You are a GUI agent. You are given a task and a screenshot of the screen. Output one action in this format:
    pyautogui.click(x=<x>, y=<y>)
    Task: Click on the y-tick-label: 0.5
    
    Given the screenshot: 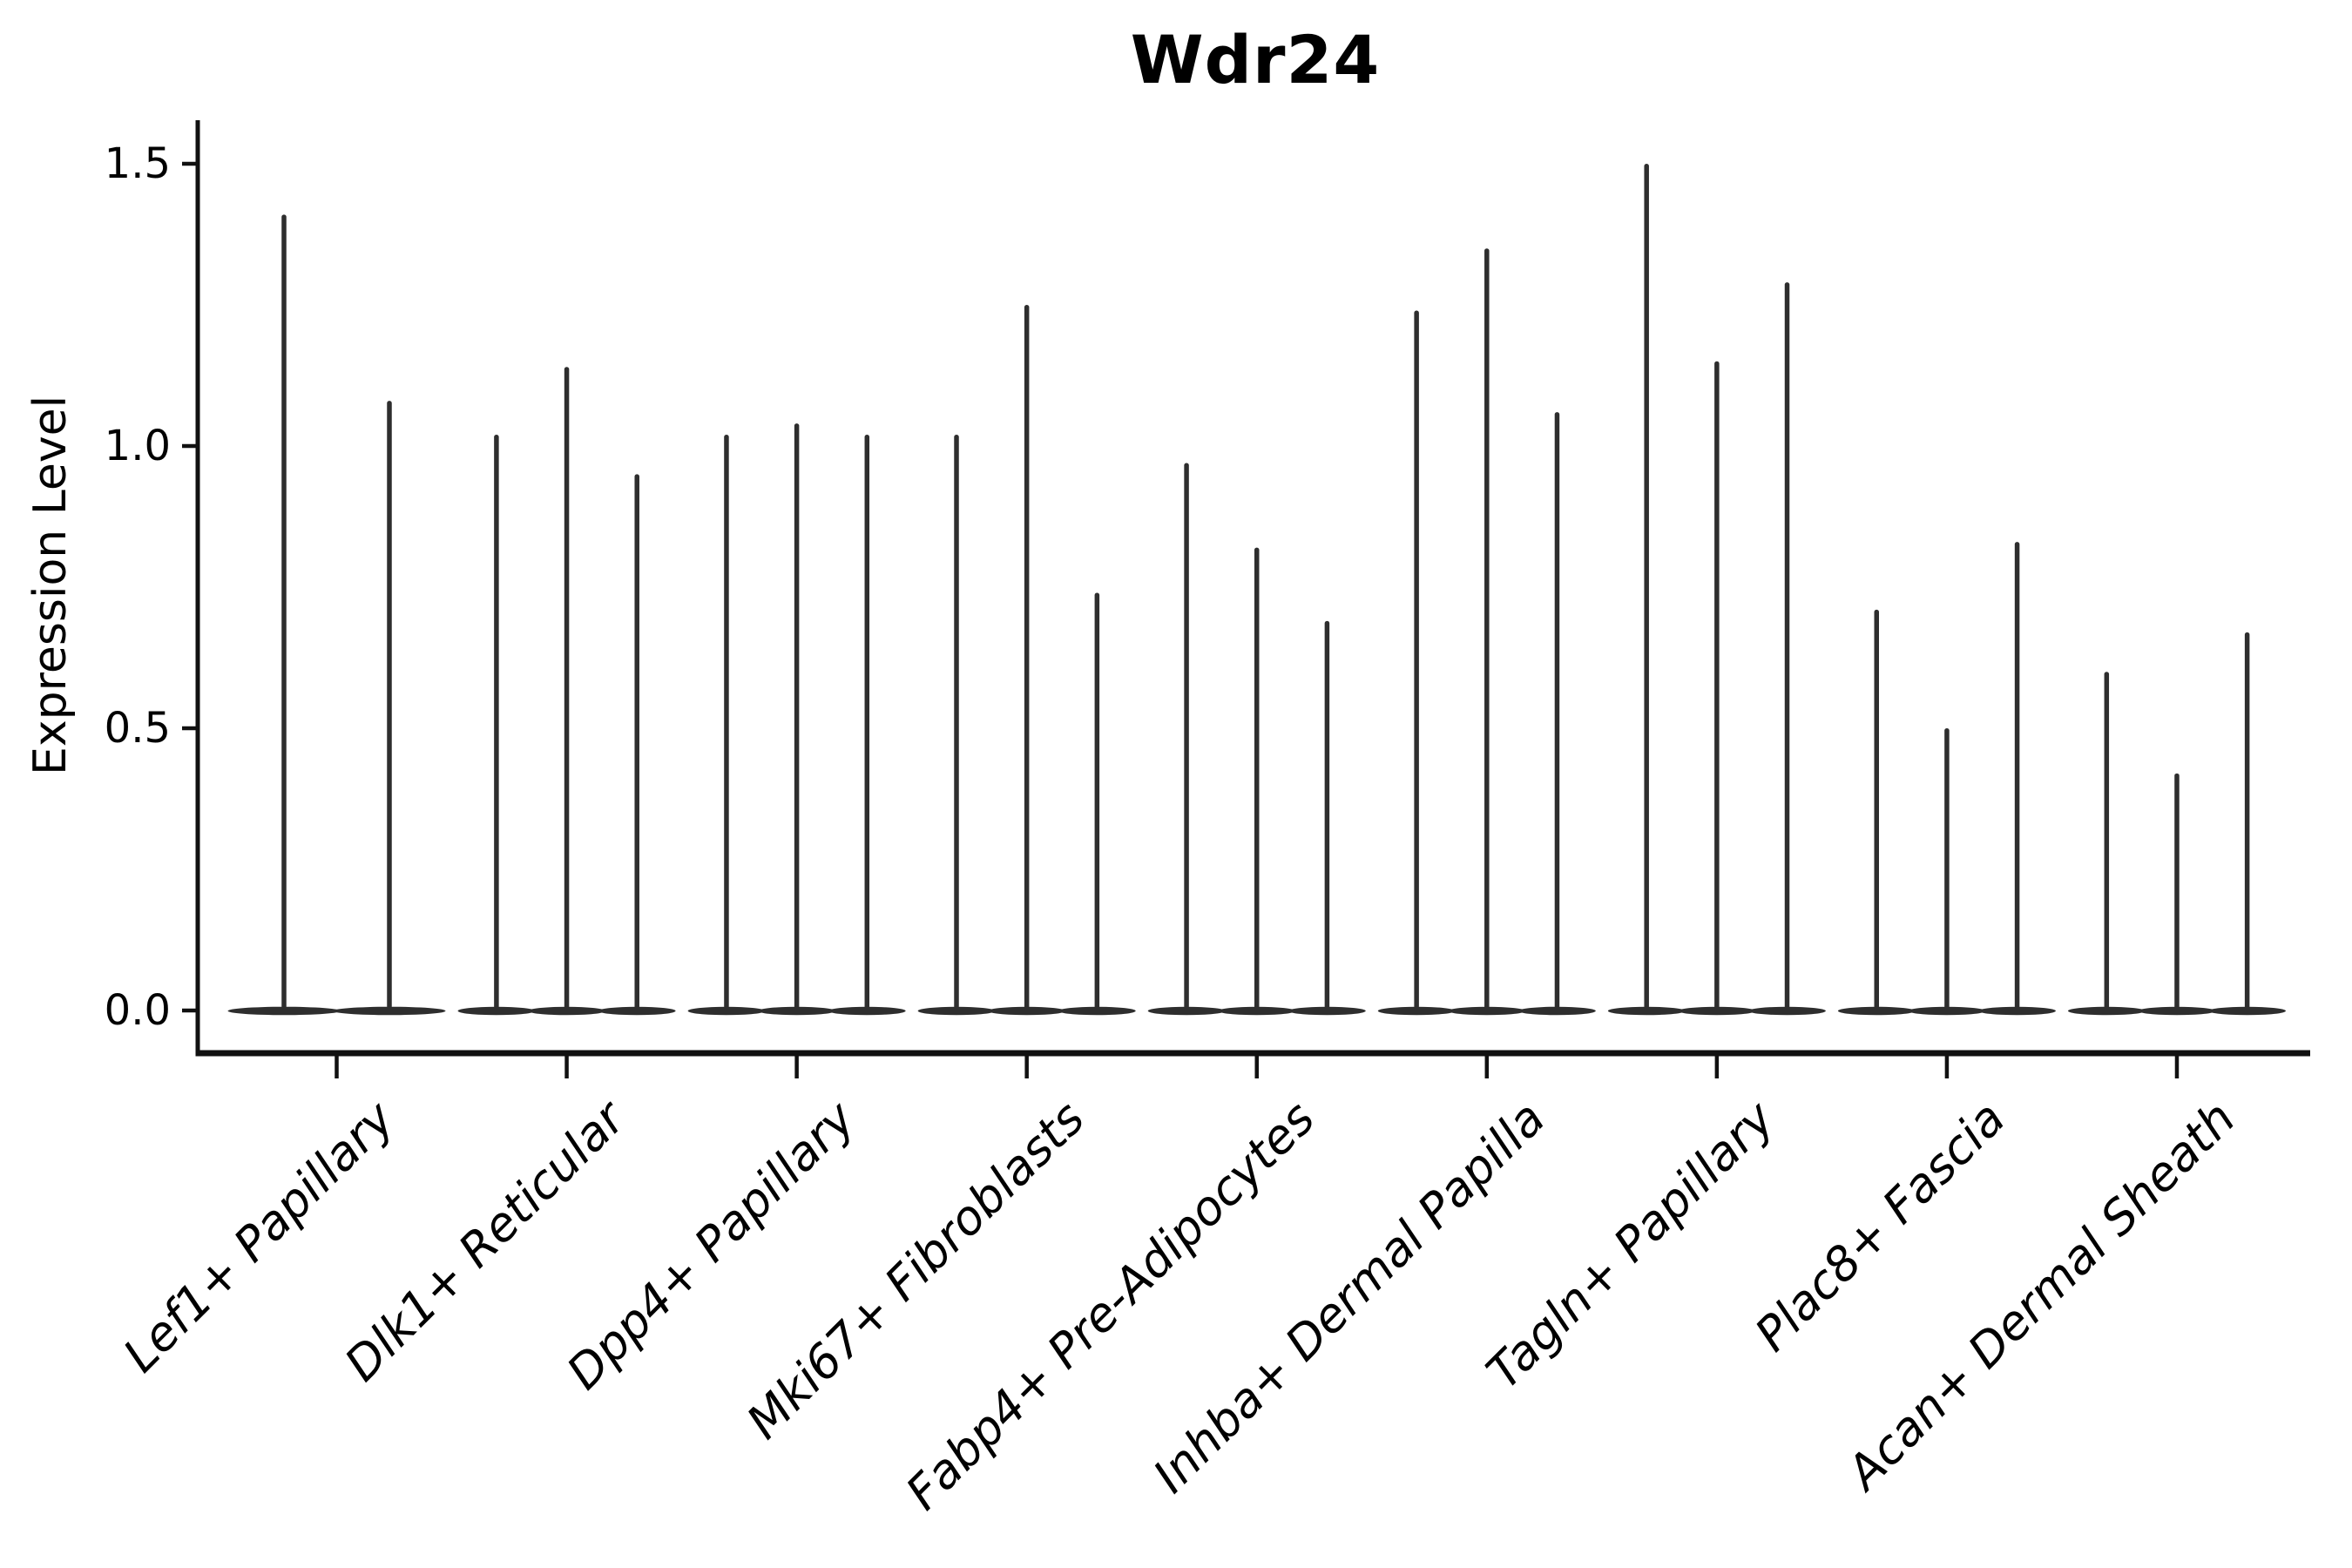 What is the action you would take?
    pyautogui.click(x=137, y=728)
    